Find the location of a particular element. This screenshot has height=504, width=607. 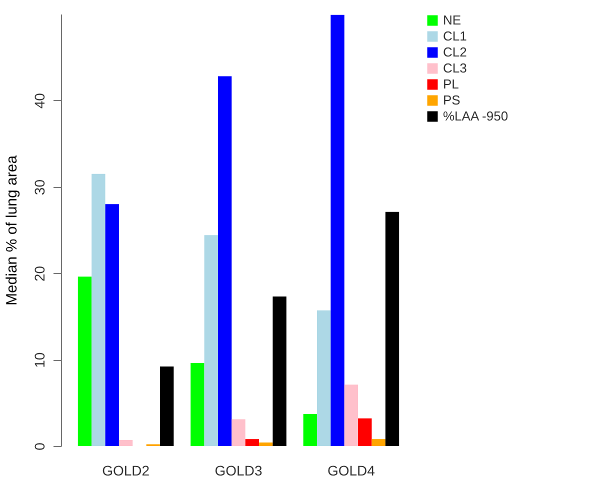

y-tick-label: 0 is located at coordinates (40, 446).